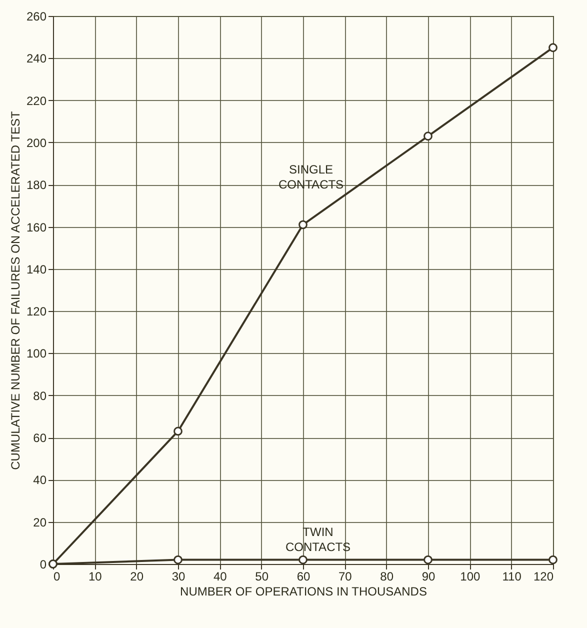 The height and width of the screenshot is (628, 587). Describe the element at coordinates (43, 565) in the screenshot. I see `y-tick-label: 0` at that location.